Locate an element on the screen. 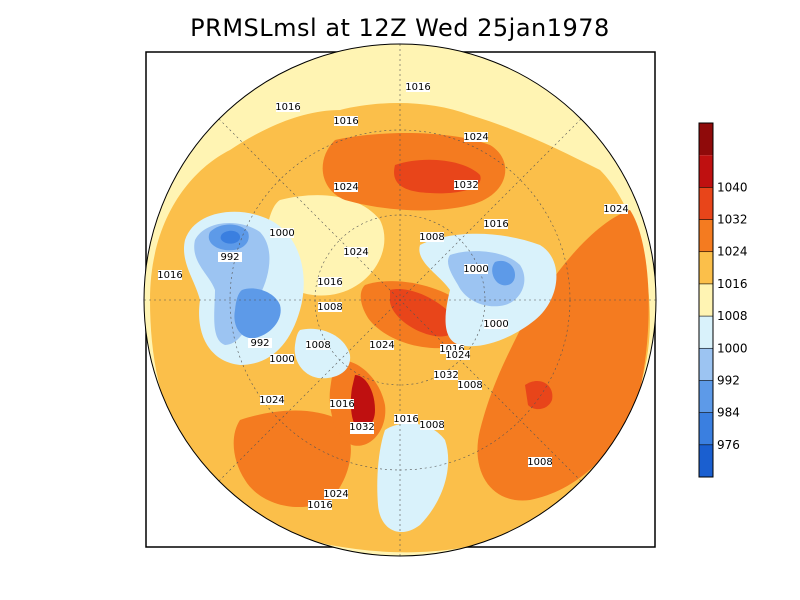 This screenshot has height=600, width=800. field-1036-south is located at coordinates (362, 402).